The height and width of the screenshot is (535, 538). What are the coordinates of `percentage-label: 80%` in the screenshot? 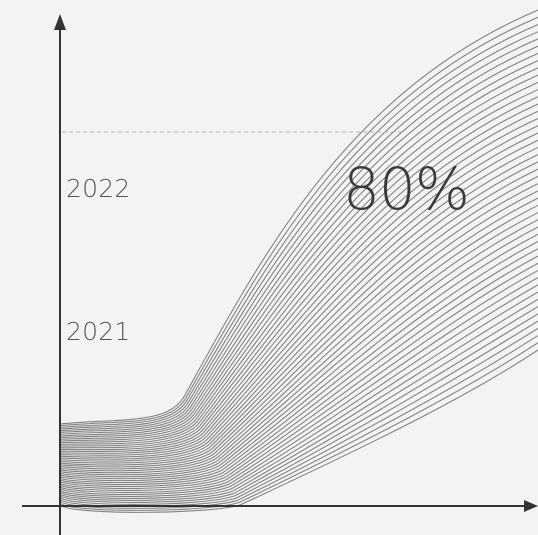 It's located at (406, 189).